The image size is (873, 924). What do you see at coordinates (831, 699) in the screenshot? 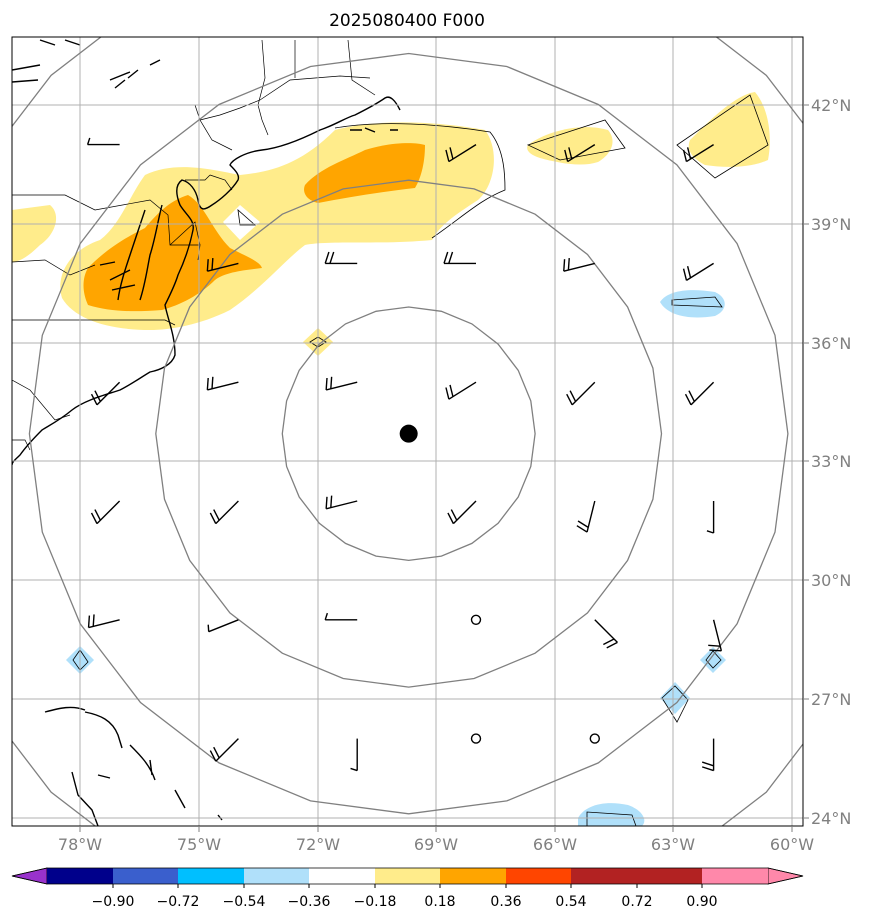
I see `lat-tick-label-27n: 27°N` at bounding box center [831, 699].